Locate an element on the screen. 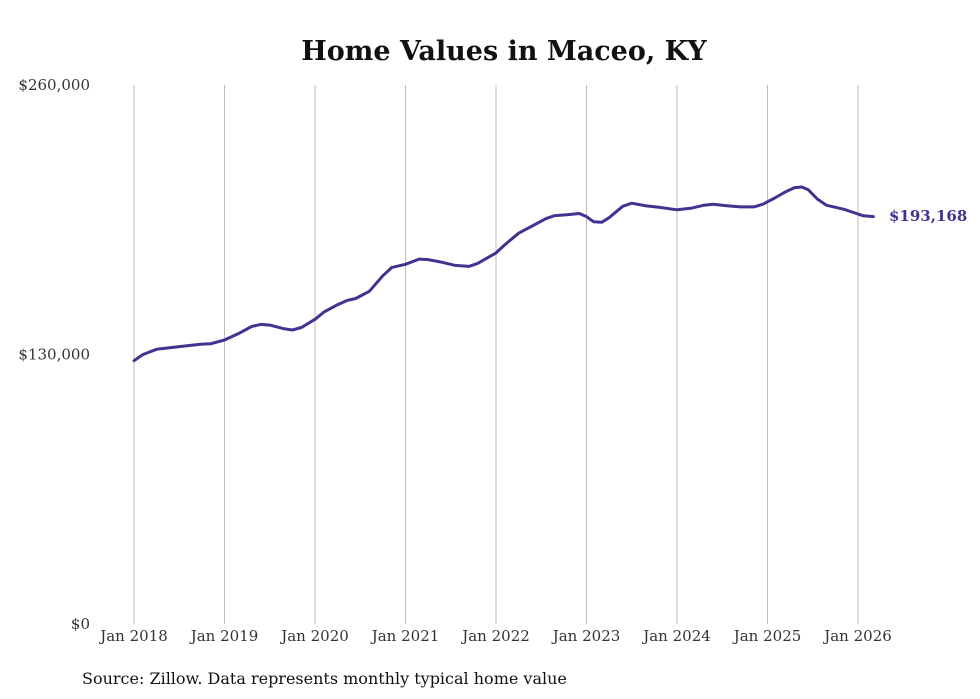  x-tick-label: Jan 2018 is located at coordinates (133, 636).